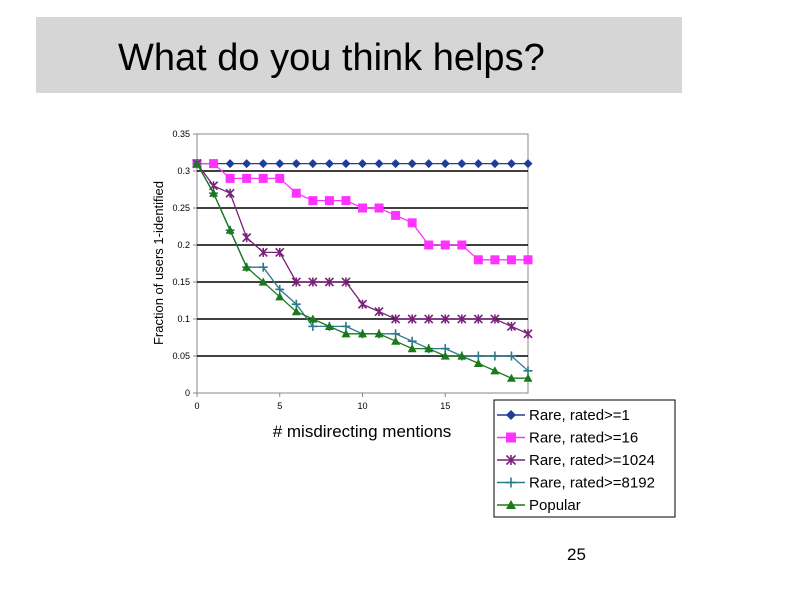 The height and width of the screenshot is (595, 794). I want to click on x-tick-label: 0, so click(196, 406).